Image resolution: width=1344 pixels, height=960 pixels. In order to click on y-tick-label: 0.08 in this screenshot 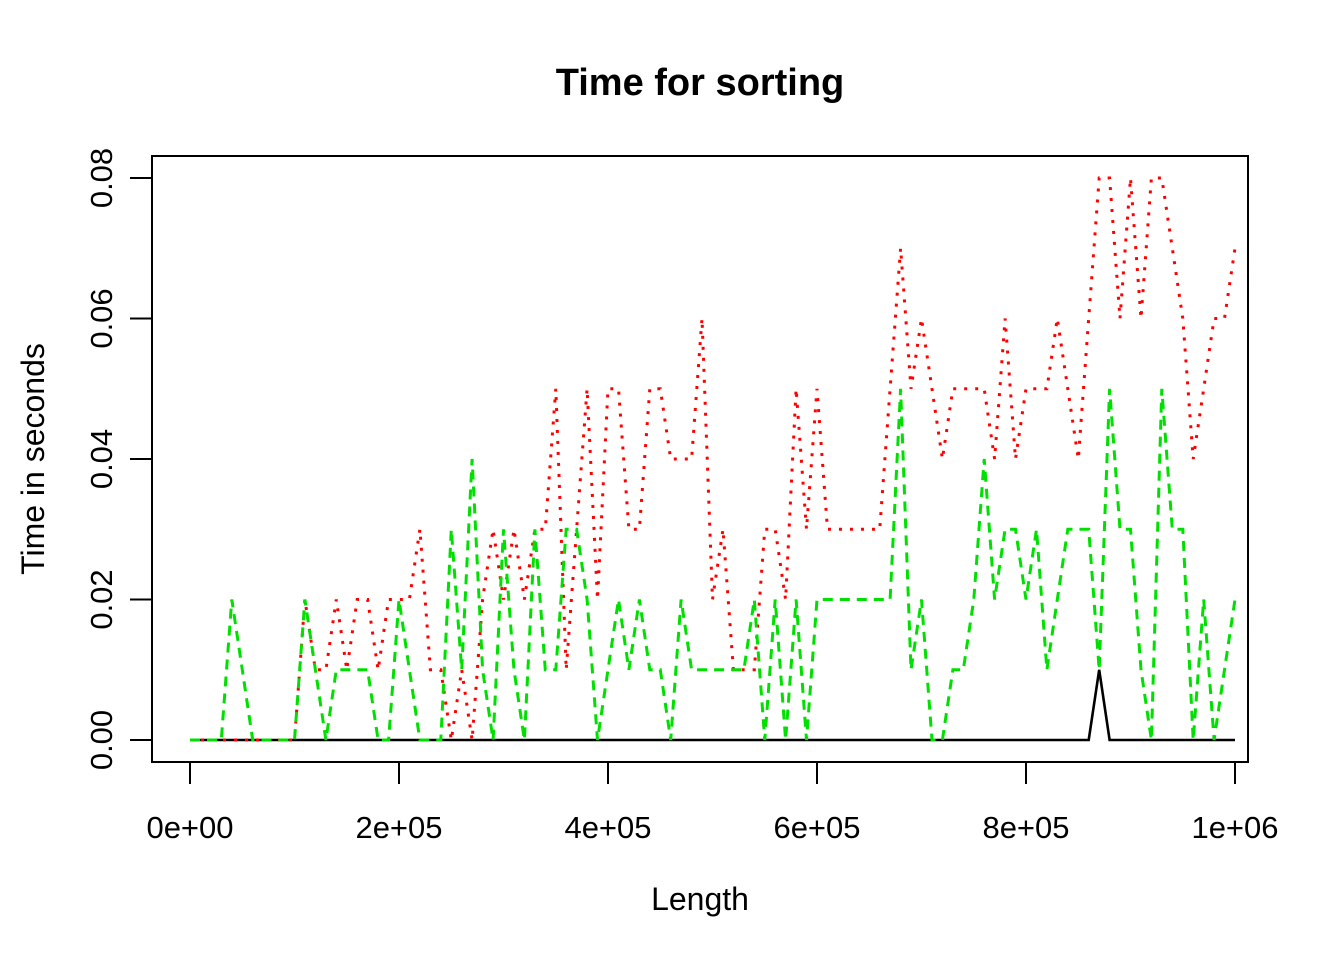, I will do `click(101, 178)`.